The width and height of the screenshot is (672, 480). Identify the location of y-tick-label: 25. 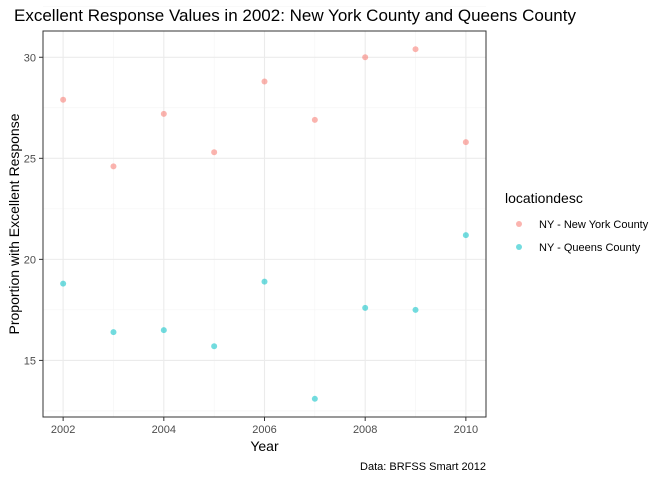
(30, 159).